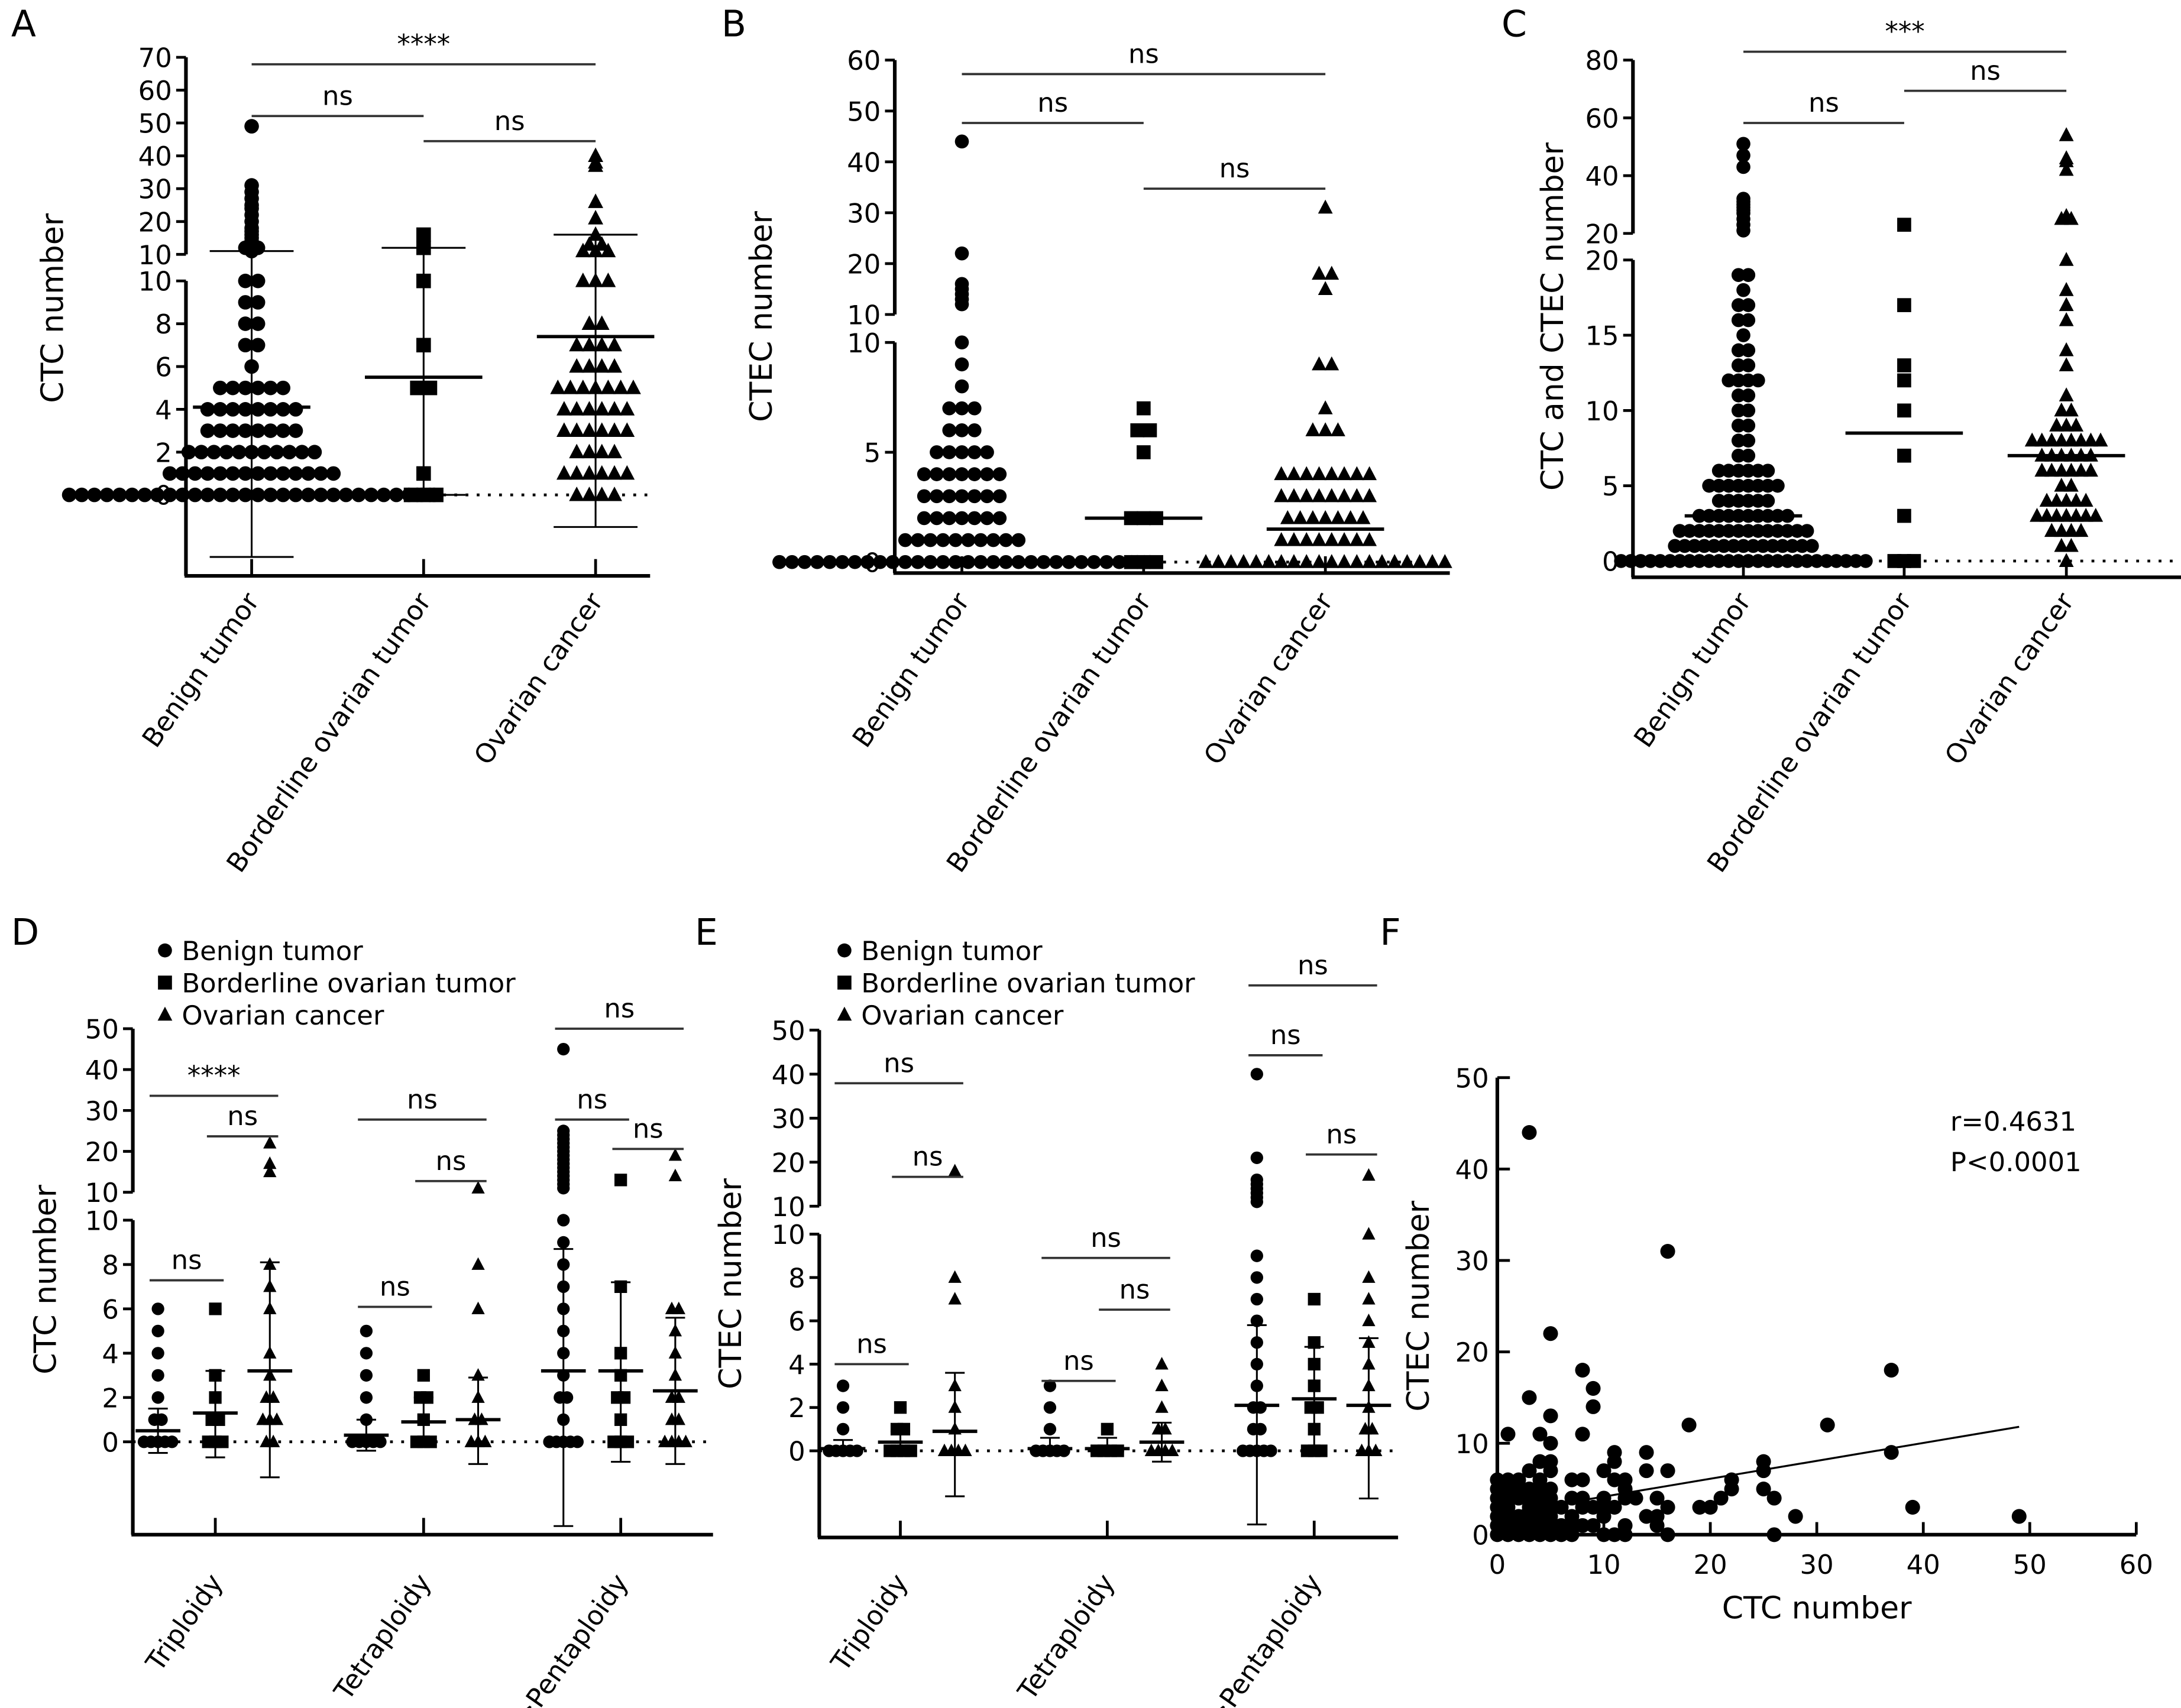 The image size is (2181, 1708). I want to click on y-tick-label: 50, so click(155, 124).